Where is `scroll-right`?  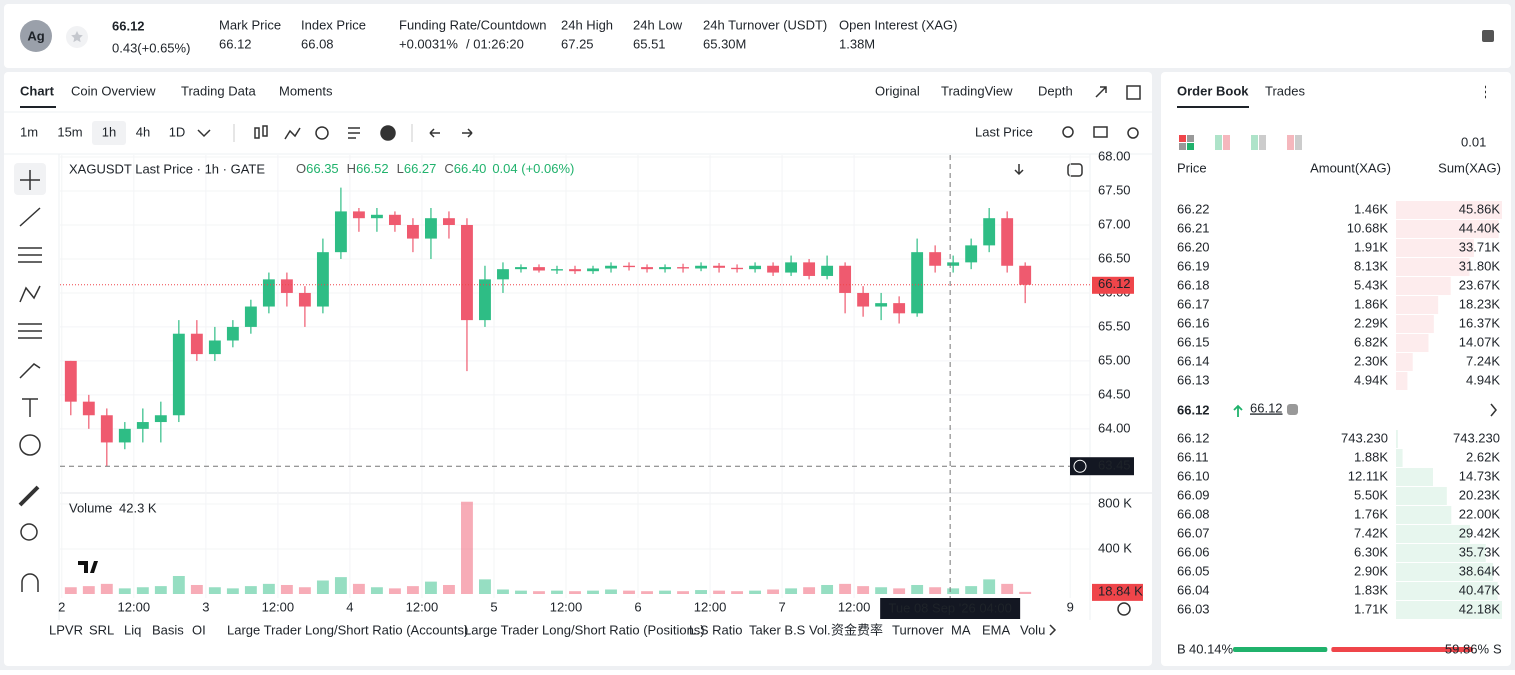
scroll-right is located at coordinates (1053, 630).